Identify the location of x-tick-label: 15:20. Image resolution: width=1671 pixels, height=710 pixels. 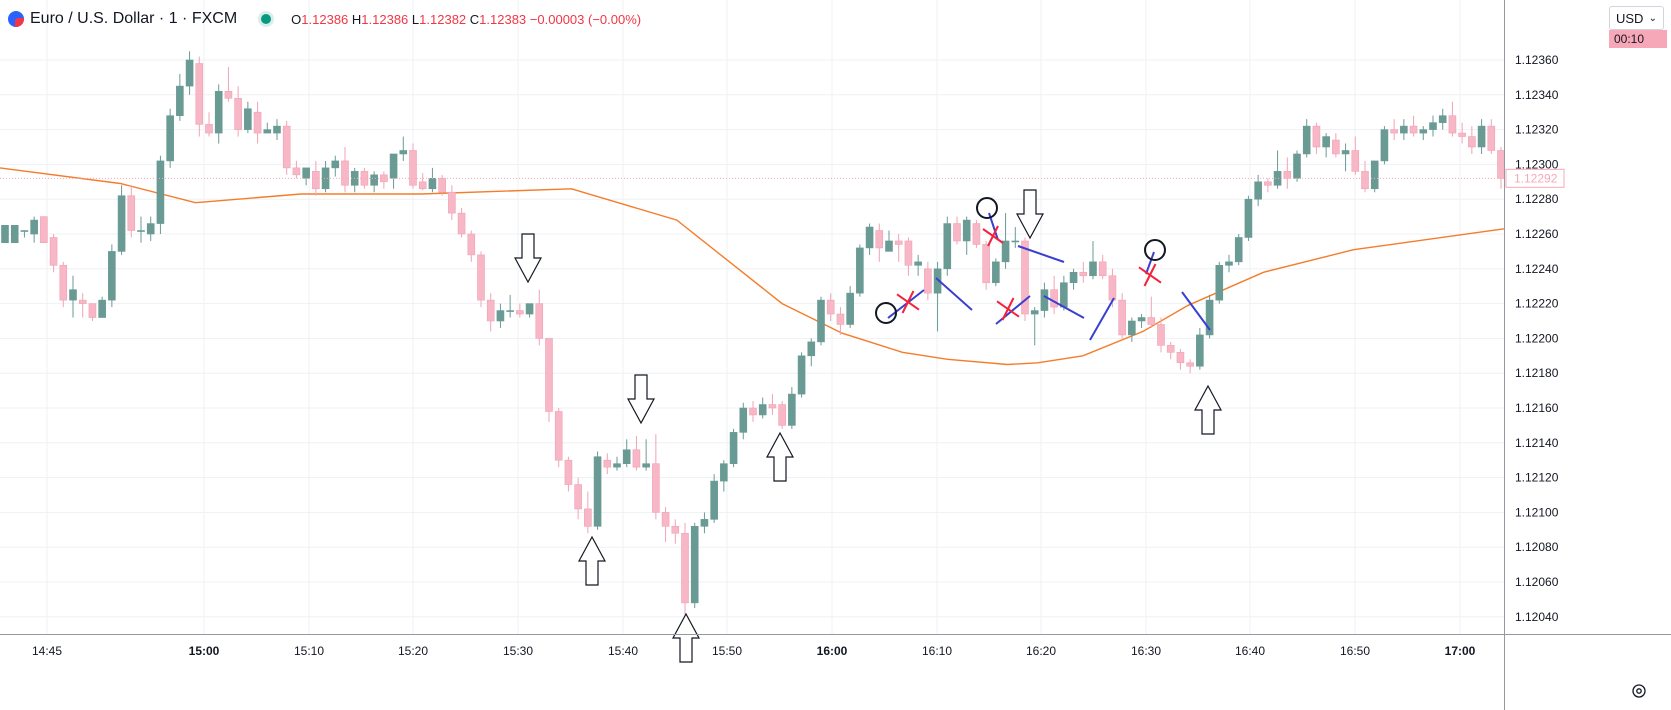
(413, 651).